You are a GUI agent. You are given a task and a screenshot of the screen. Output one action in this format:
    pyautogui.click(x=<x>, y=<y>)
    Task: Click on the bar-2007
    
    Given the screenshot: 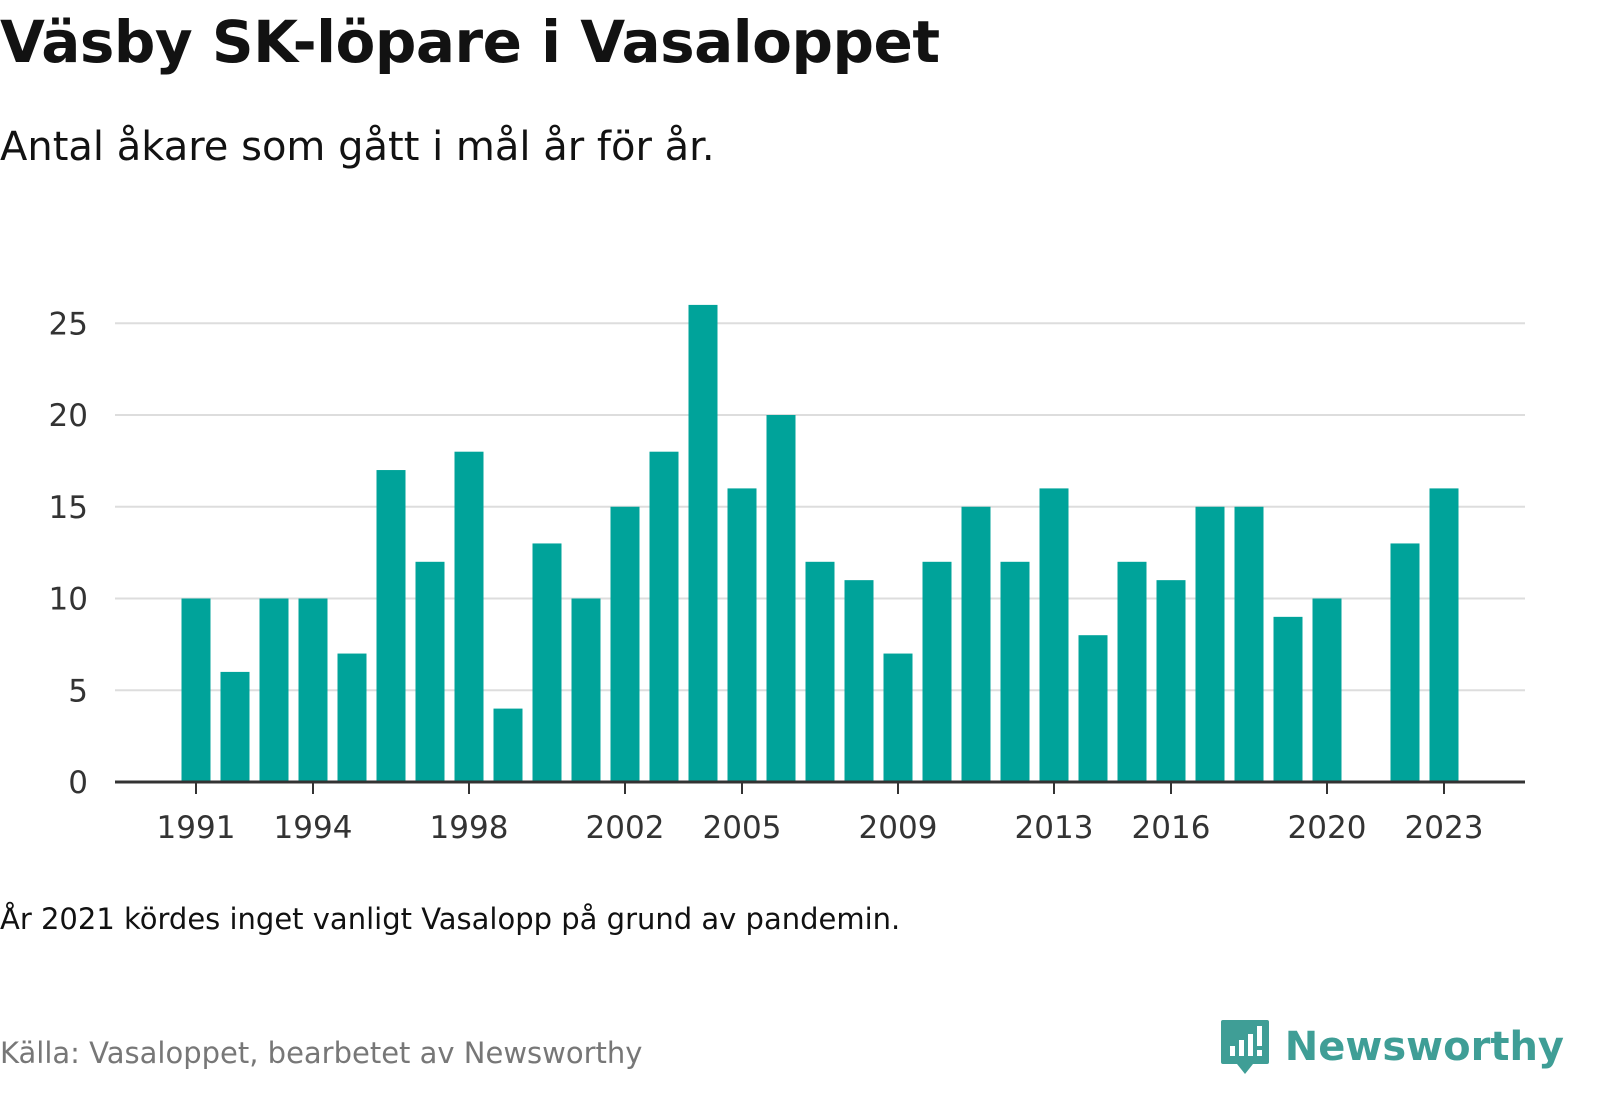 What is the action you would take?
    pyautogui.click(x=820, y=671)
    